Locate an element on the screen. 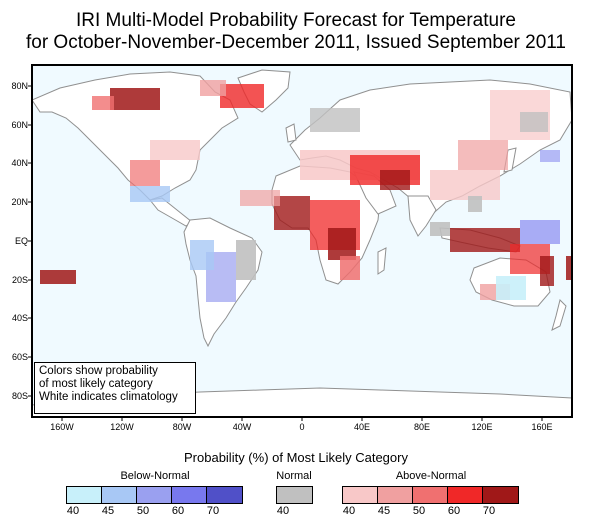 Image resolution: width=592 pixels, height=520 pixels. lat-tick: 80S is located at coordinates (19, 396).